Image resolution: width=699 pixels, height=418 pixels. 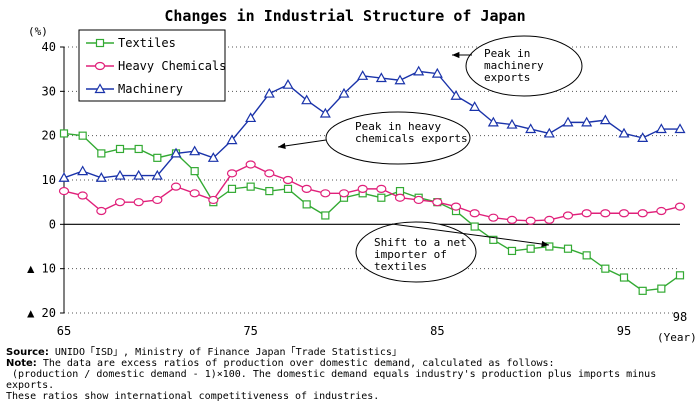 I want to click on y-tick-label: 0, so click(x=52, y=224).